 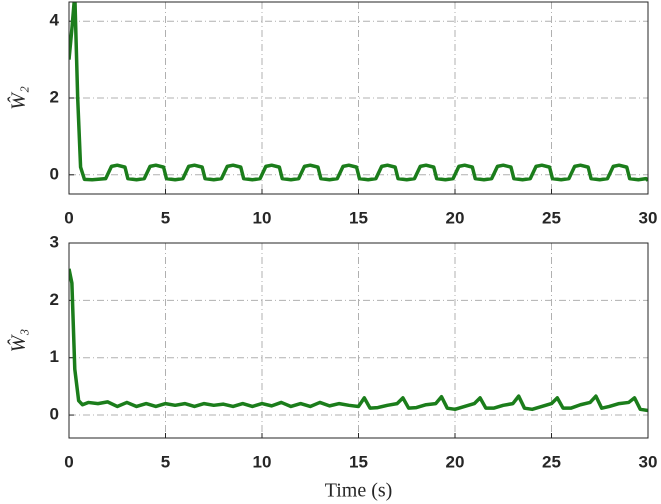 I want to click on x-axis-label: Time (s), so click(x=359, y=491).